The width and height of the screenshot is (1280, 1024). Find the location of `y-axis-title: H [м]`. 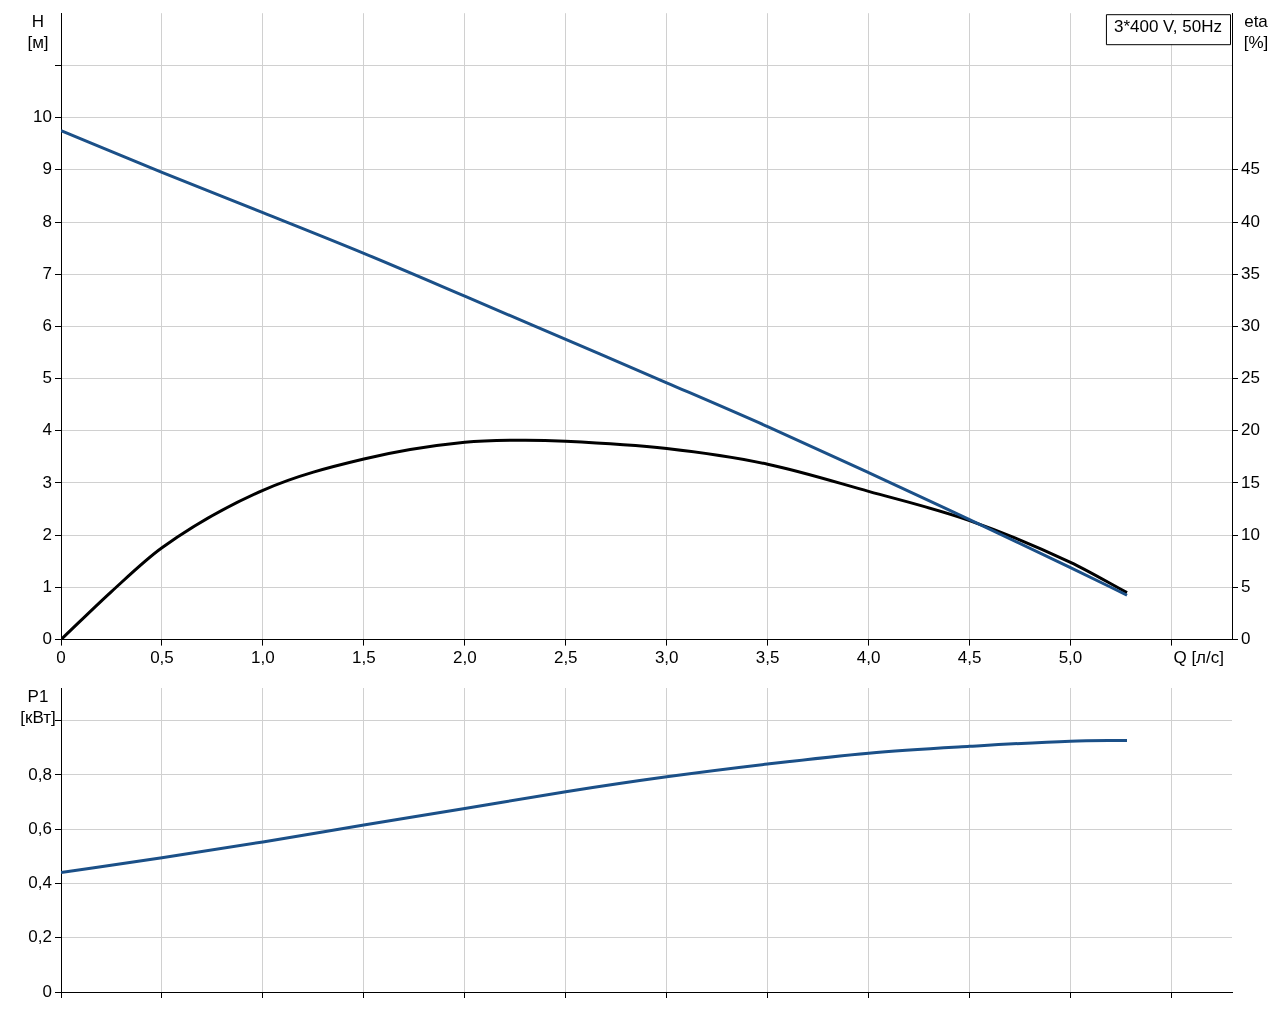

y-axis-title: H [м] is located at coordinates (38, 32).